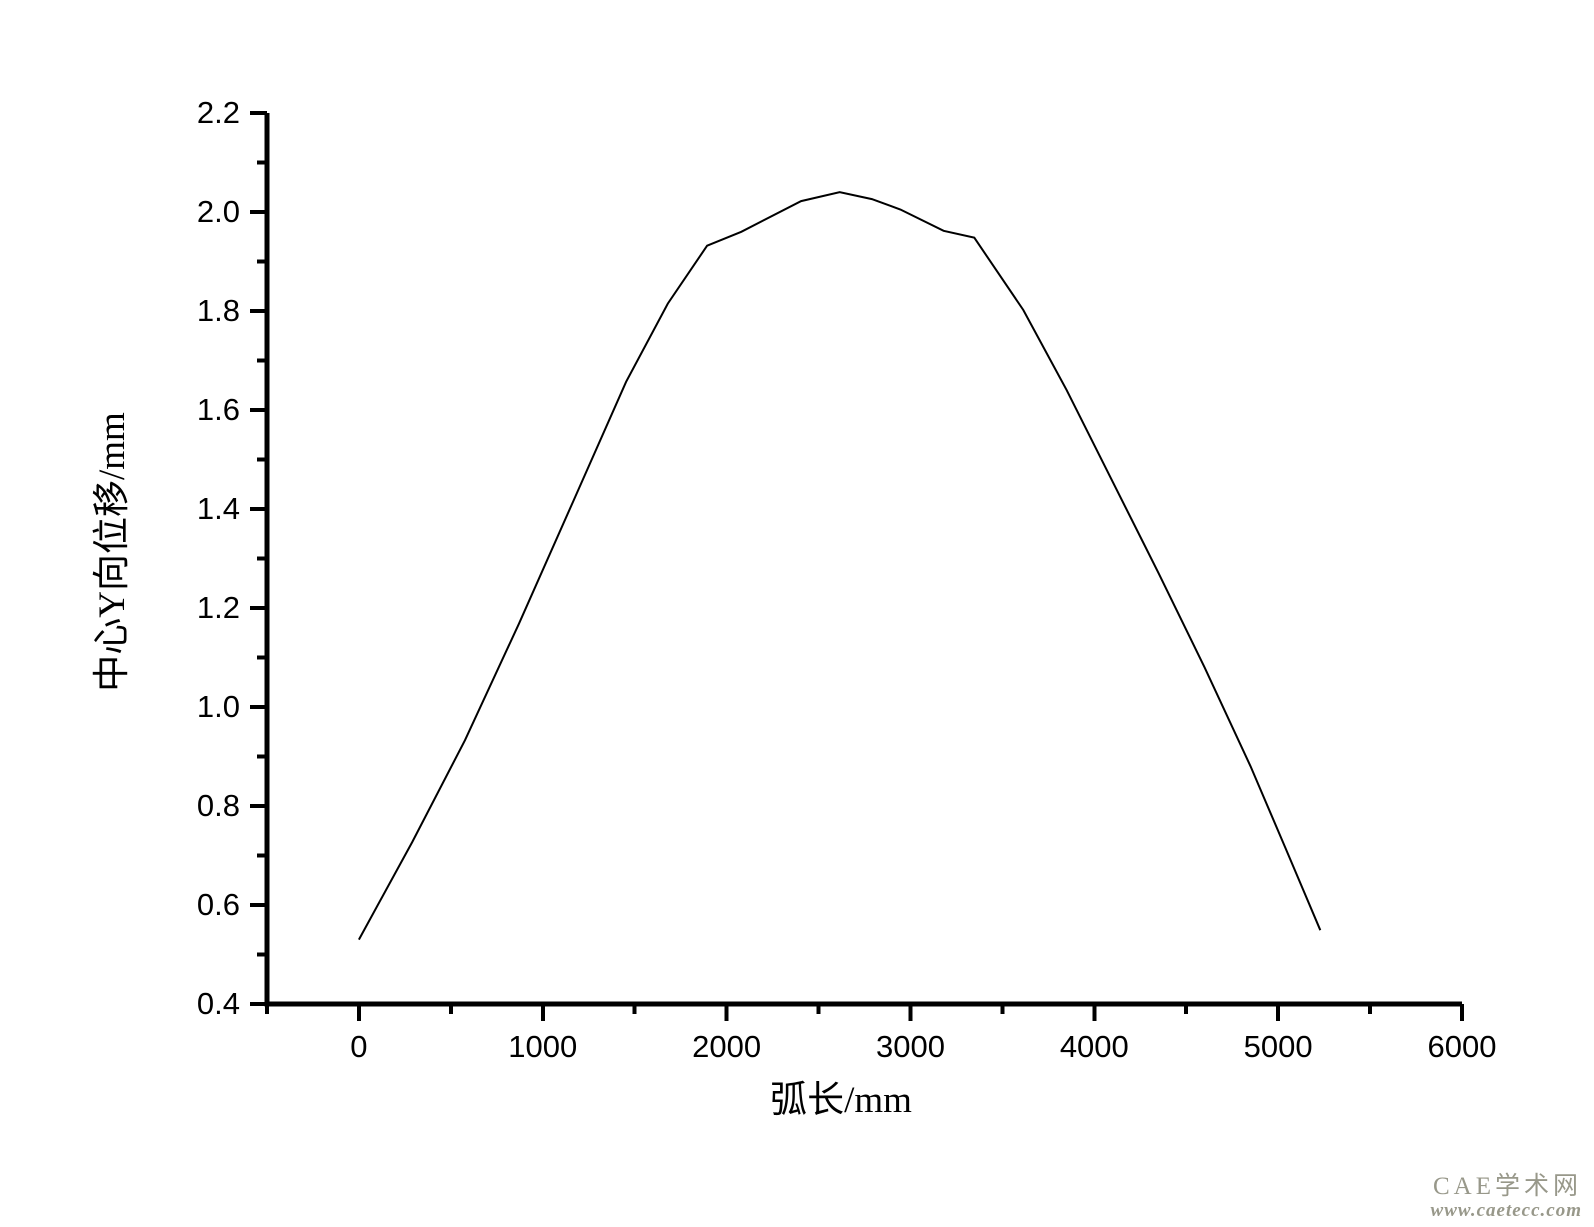  Describe the element at coordinates (910, 1046) in the screenshot. I see `x-tick-label: 3000` at that location.